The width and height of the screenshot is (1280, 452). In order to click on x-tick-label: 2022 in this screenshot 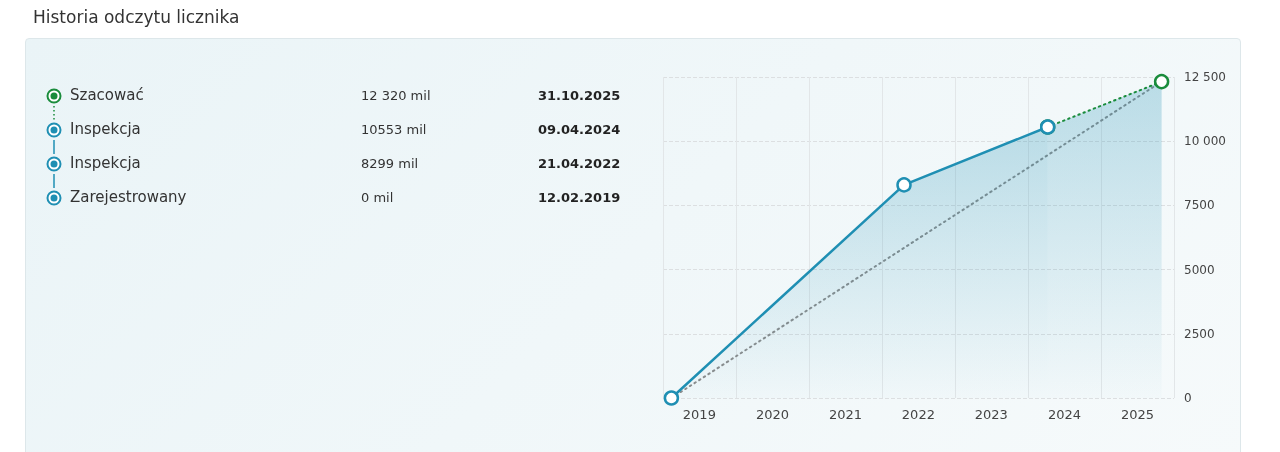, I will do `click(918, 414)`.